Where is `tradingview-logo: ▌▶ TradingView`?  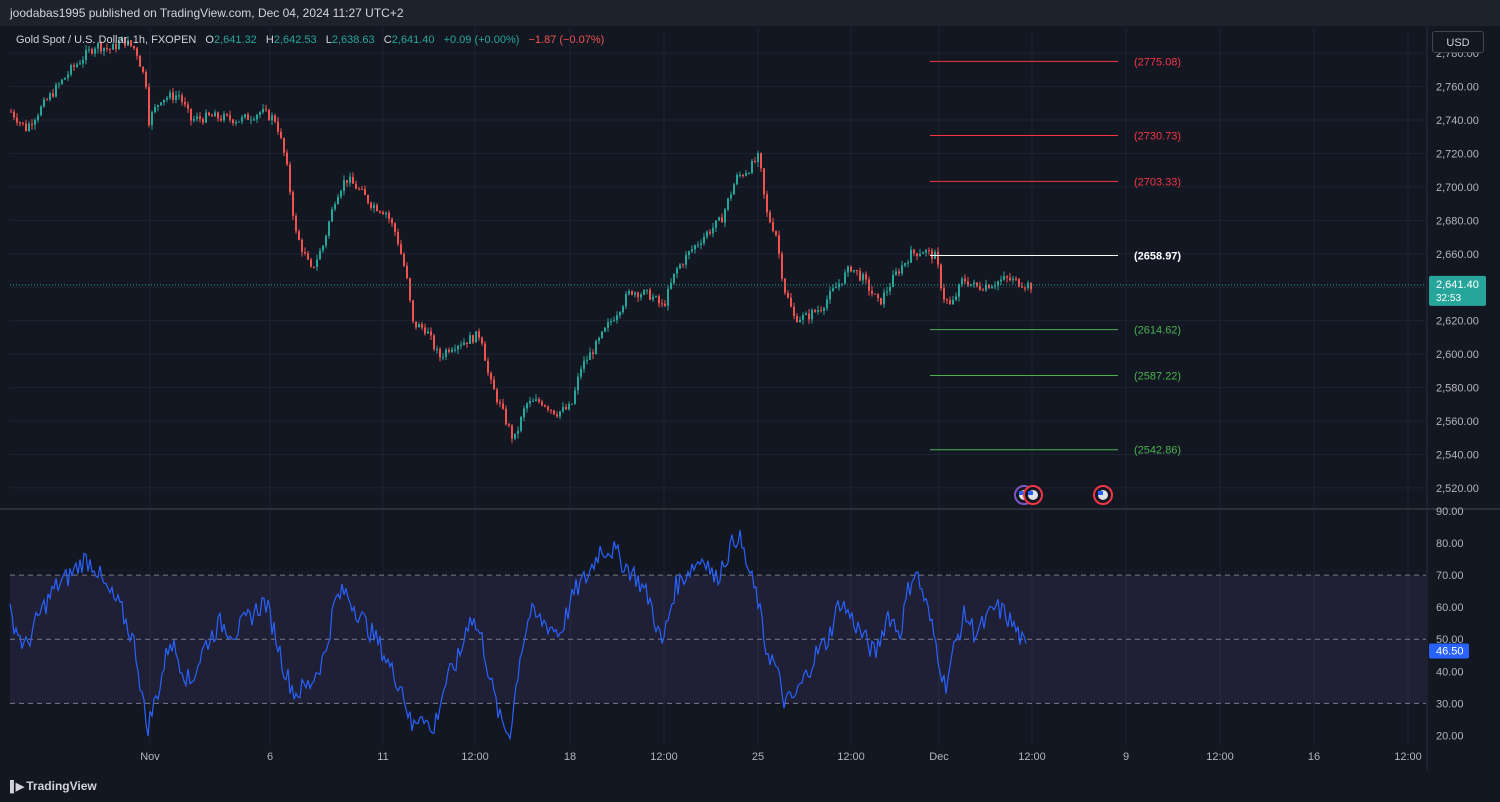 tradingview-logo: ▌▶ TradingView is located at coordinates (53, 786).